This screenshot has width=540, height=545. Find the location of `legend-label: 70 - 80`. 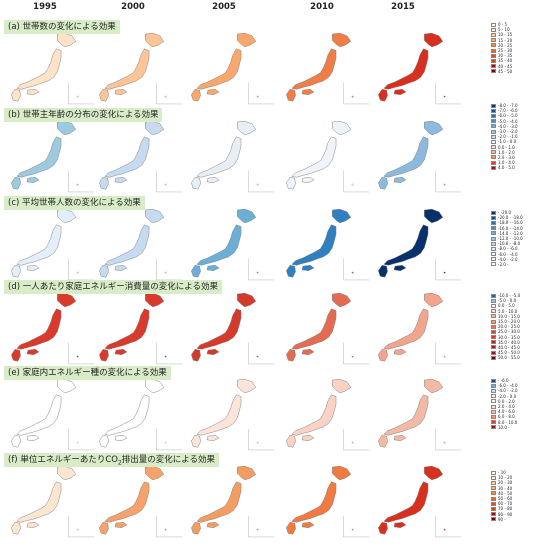

legend-label: 70 - 80 is located at coordinates (505, 509).